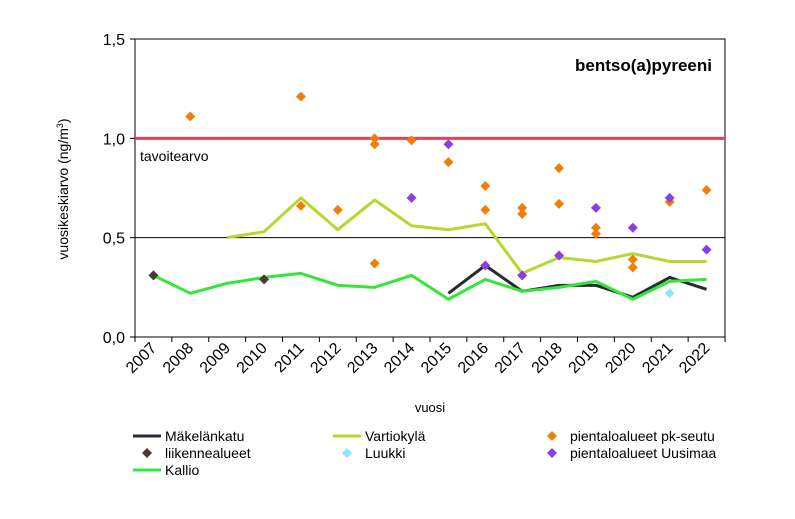 The height and width of the screenshot is (519, 795). Describe the element at coordinates (584, 358) in the screenshot. I see `x-tick-label: 2019` at that location.